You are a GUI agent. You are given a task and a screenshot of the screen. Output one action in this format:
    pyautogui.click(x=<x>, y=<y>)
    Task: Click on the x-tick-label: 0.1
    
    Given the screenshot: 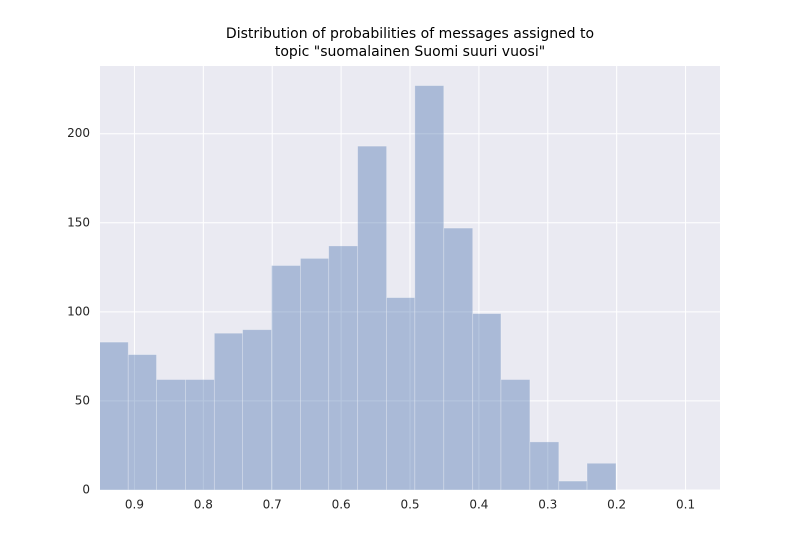 What is the action you would take?
    pyautogui.click(x=685, y=505)
    